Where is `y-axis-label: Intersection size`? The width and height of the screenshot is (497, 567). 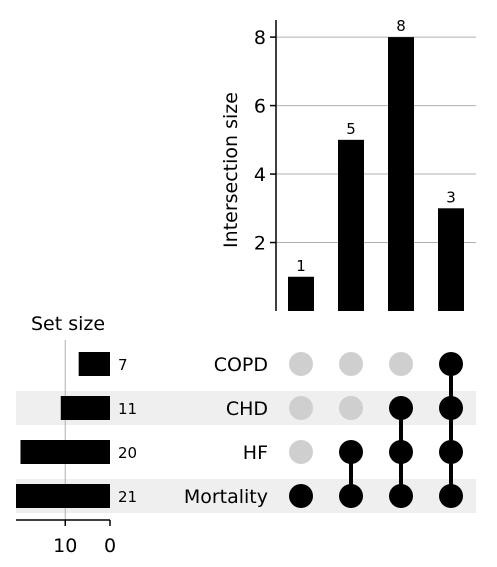 y-axis-label: Intersection size is located at coordinates (231, 170).